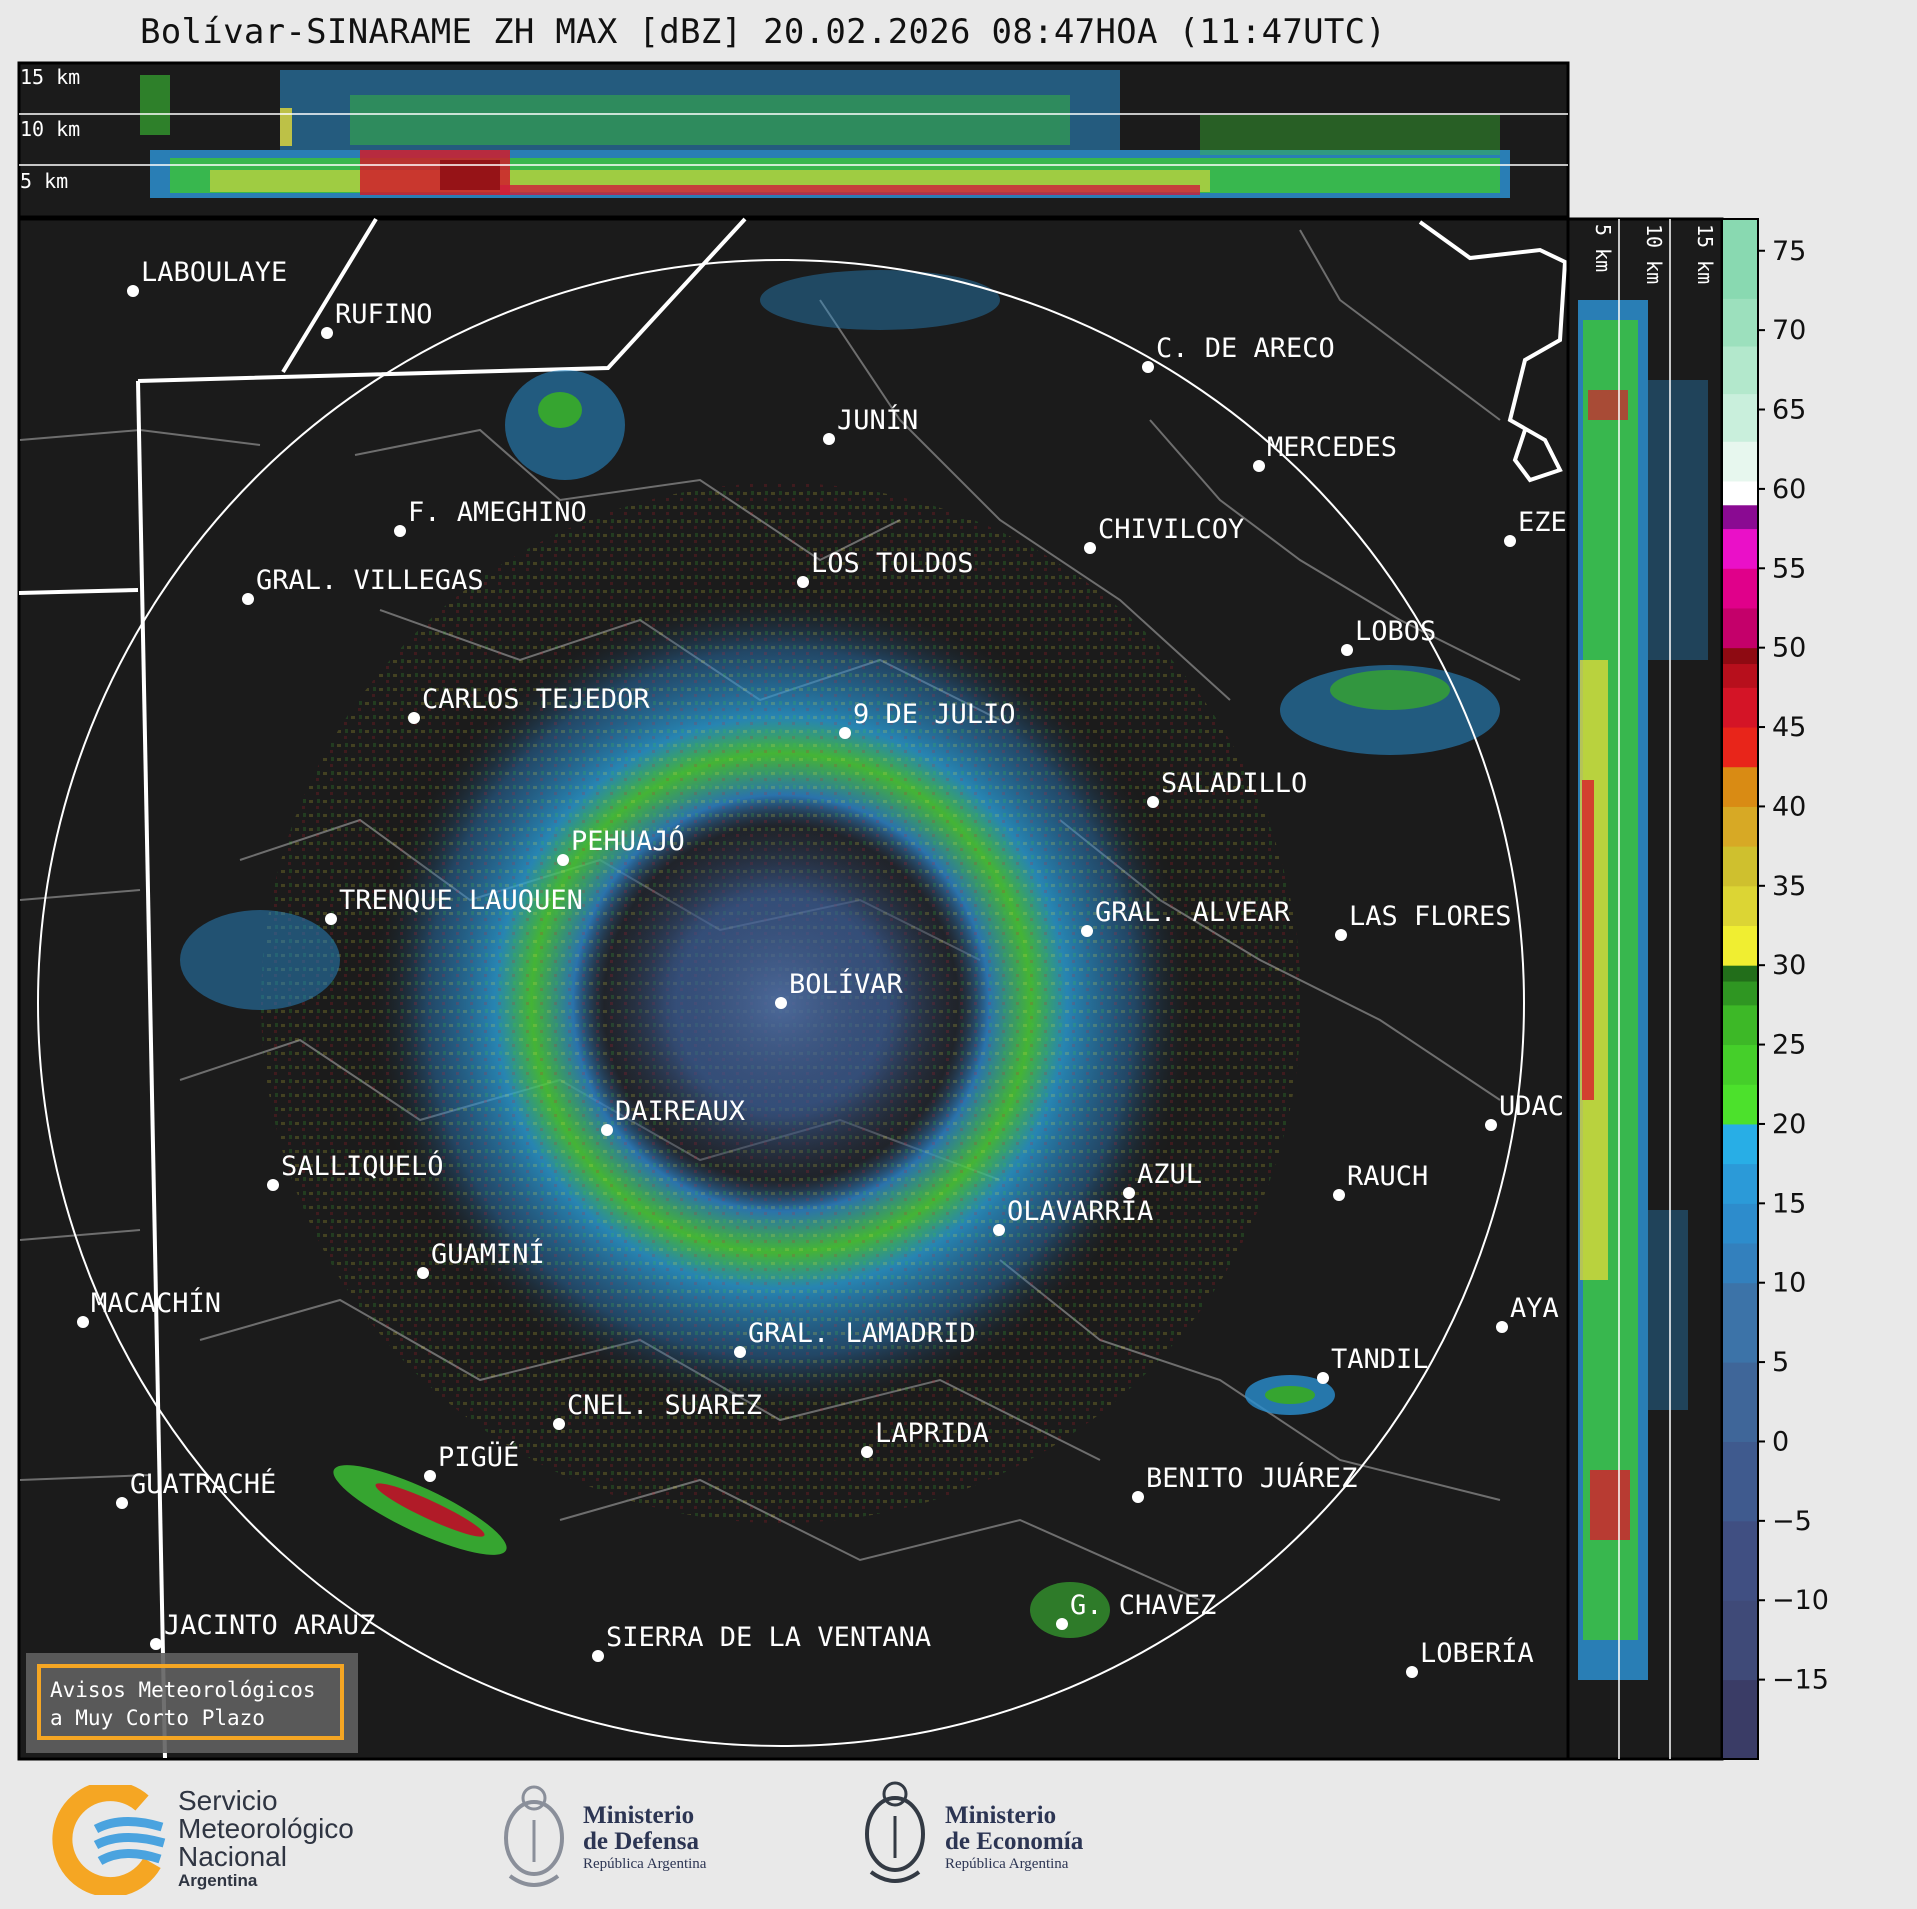 The width and height of the screenshot is (1917, 1909). What do you see at coordinates (362, 1166) in the screenshot?
I see `city-label: SALLIQUELÓ` at bounding box center [362, 1166].